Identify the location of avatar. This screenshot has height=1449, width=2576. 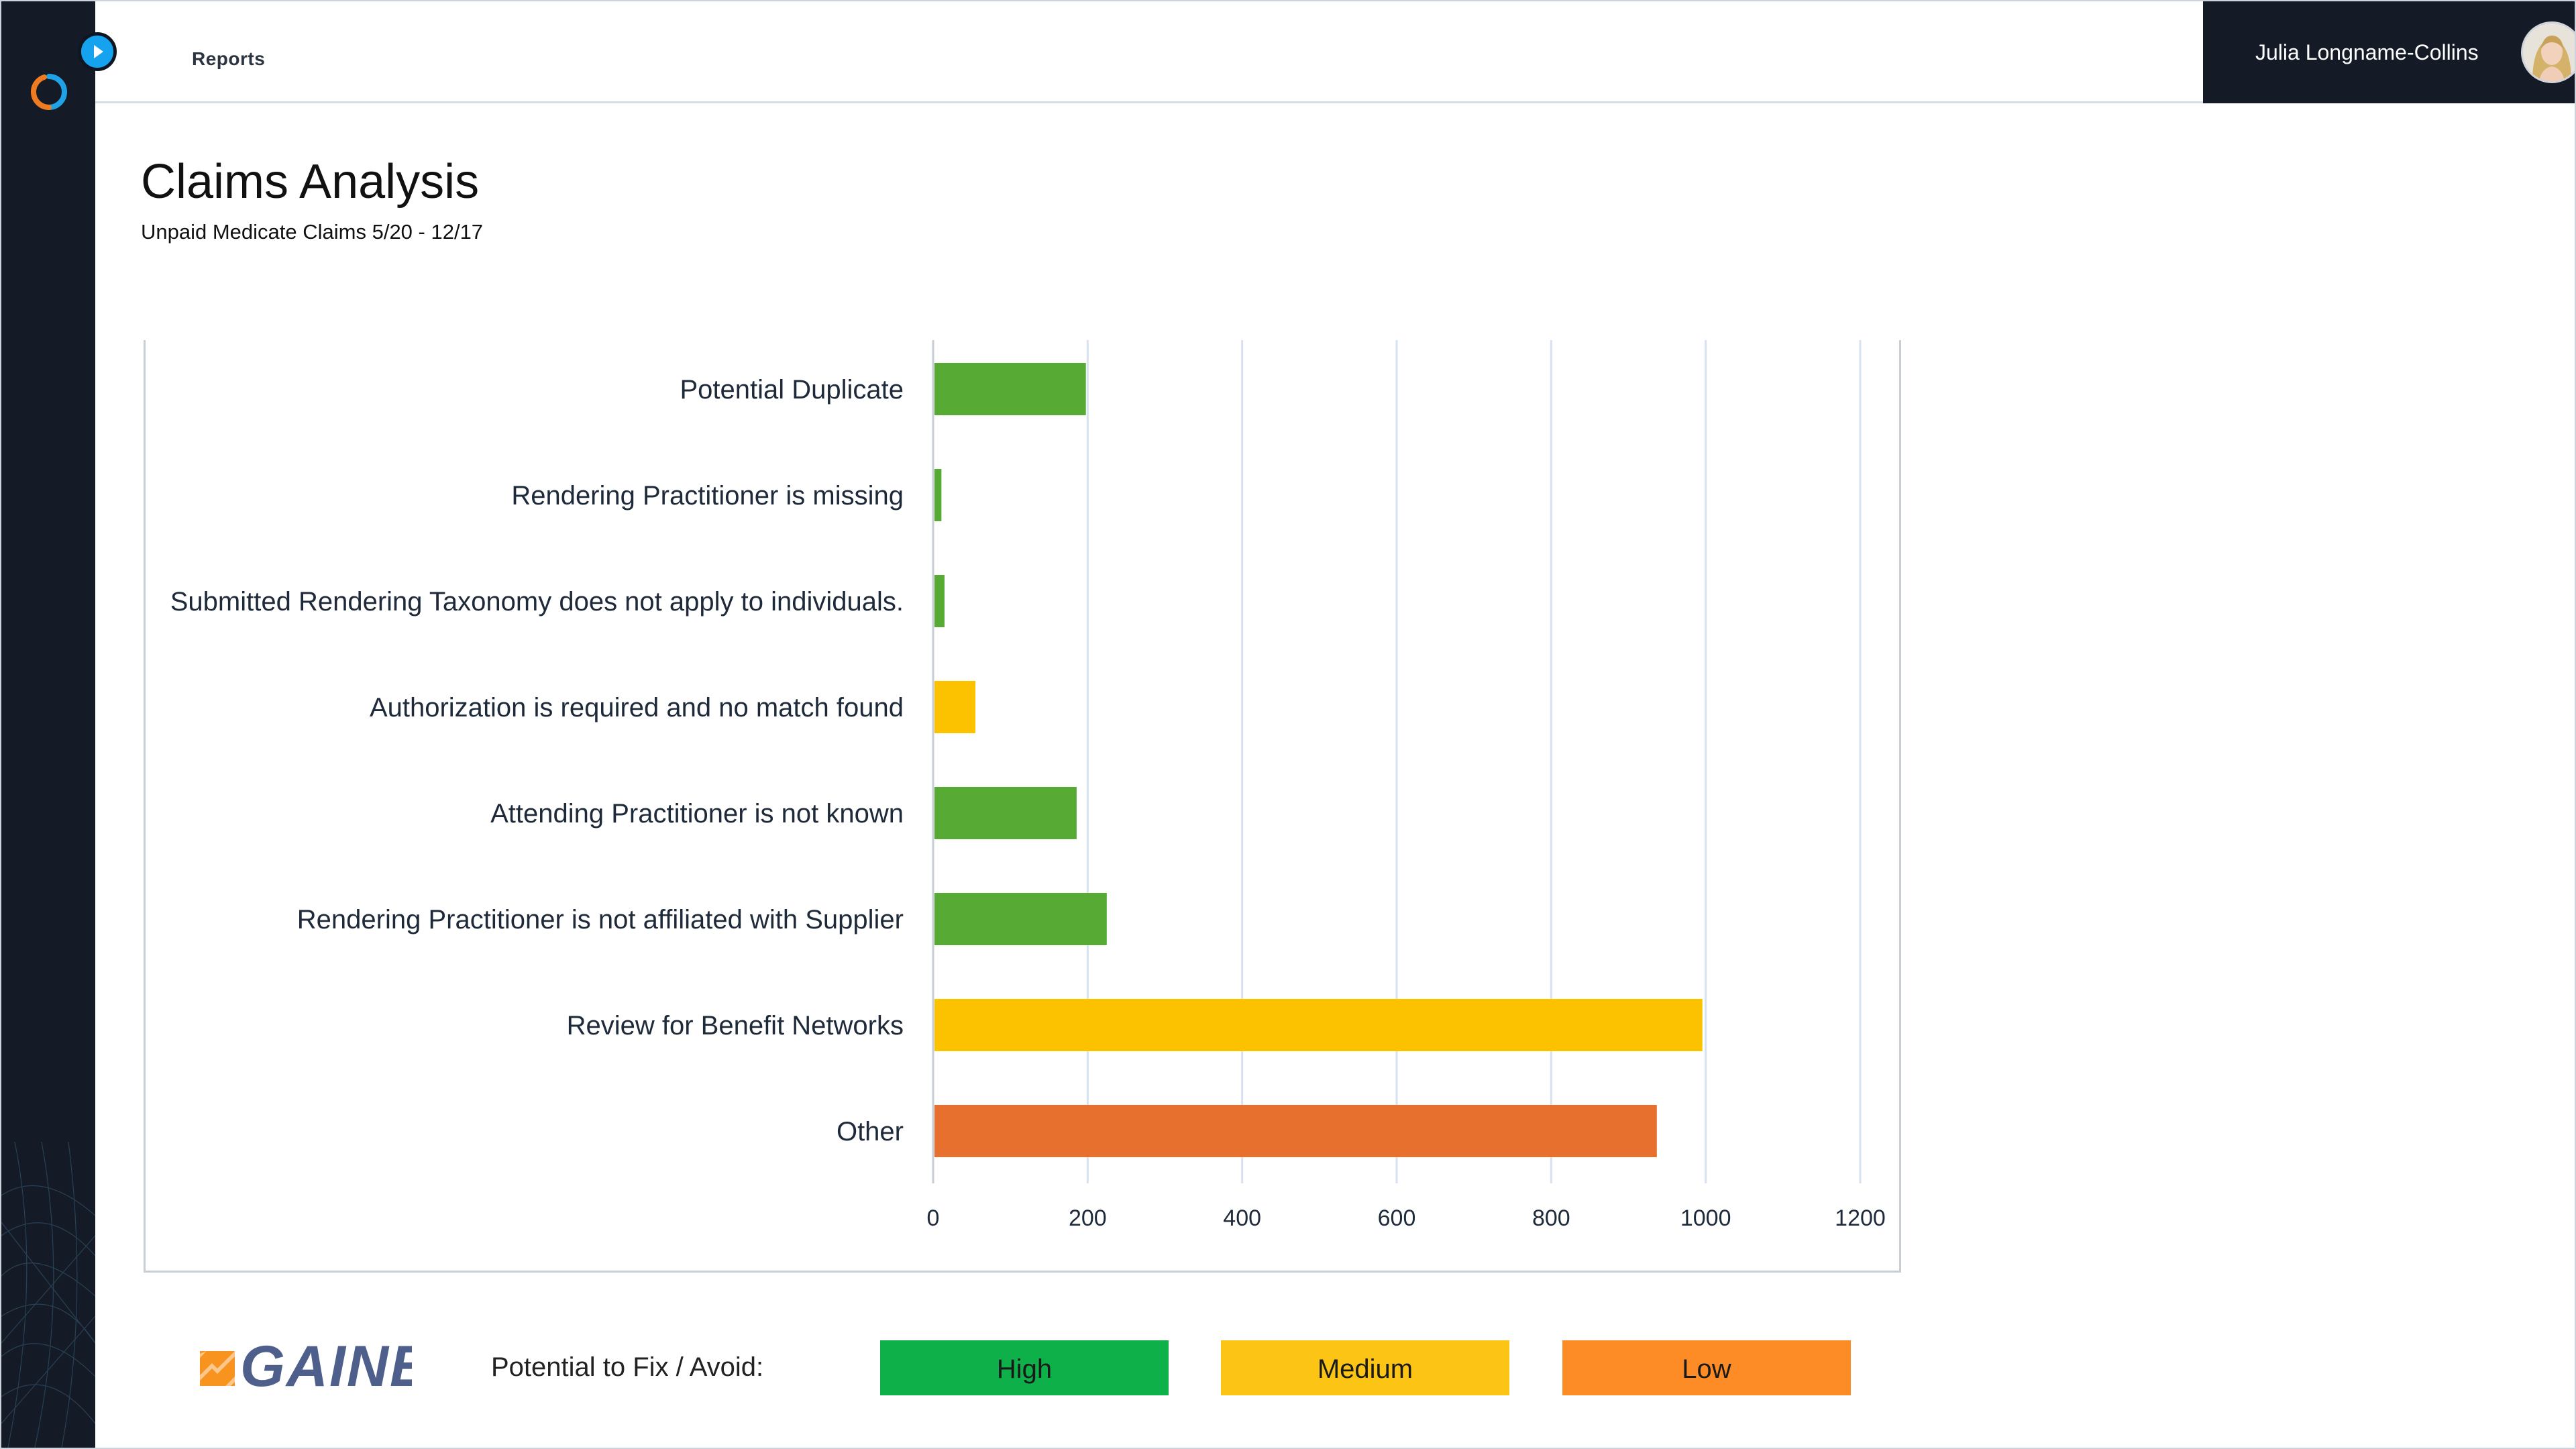
(2548, 52).